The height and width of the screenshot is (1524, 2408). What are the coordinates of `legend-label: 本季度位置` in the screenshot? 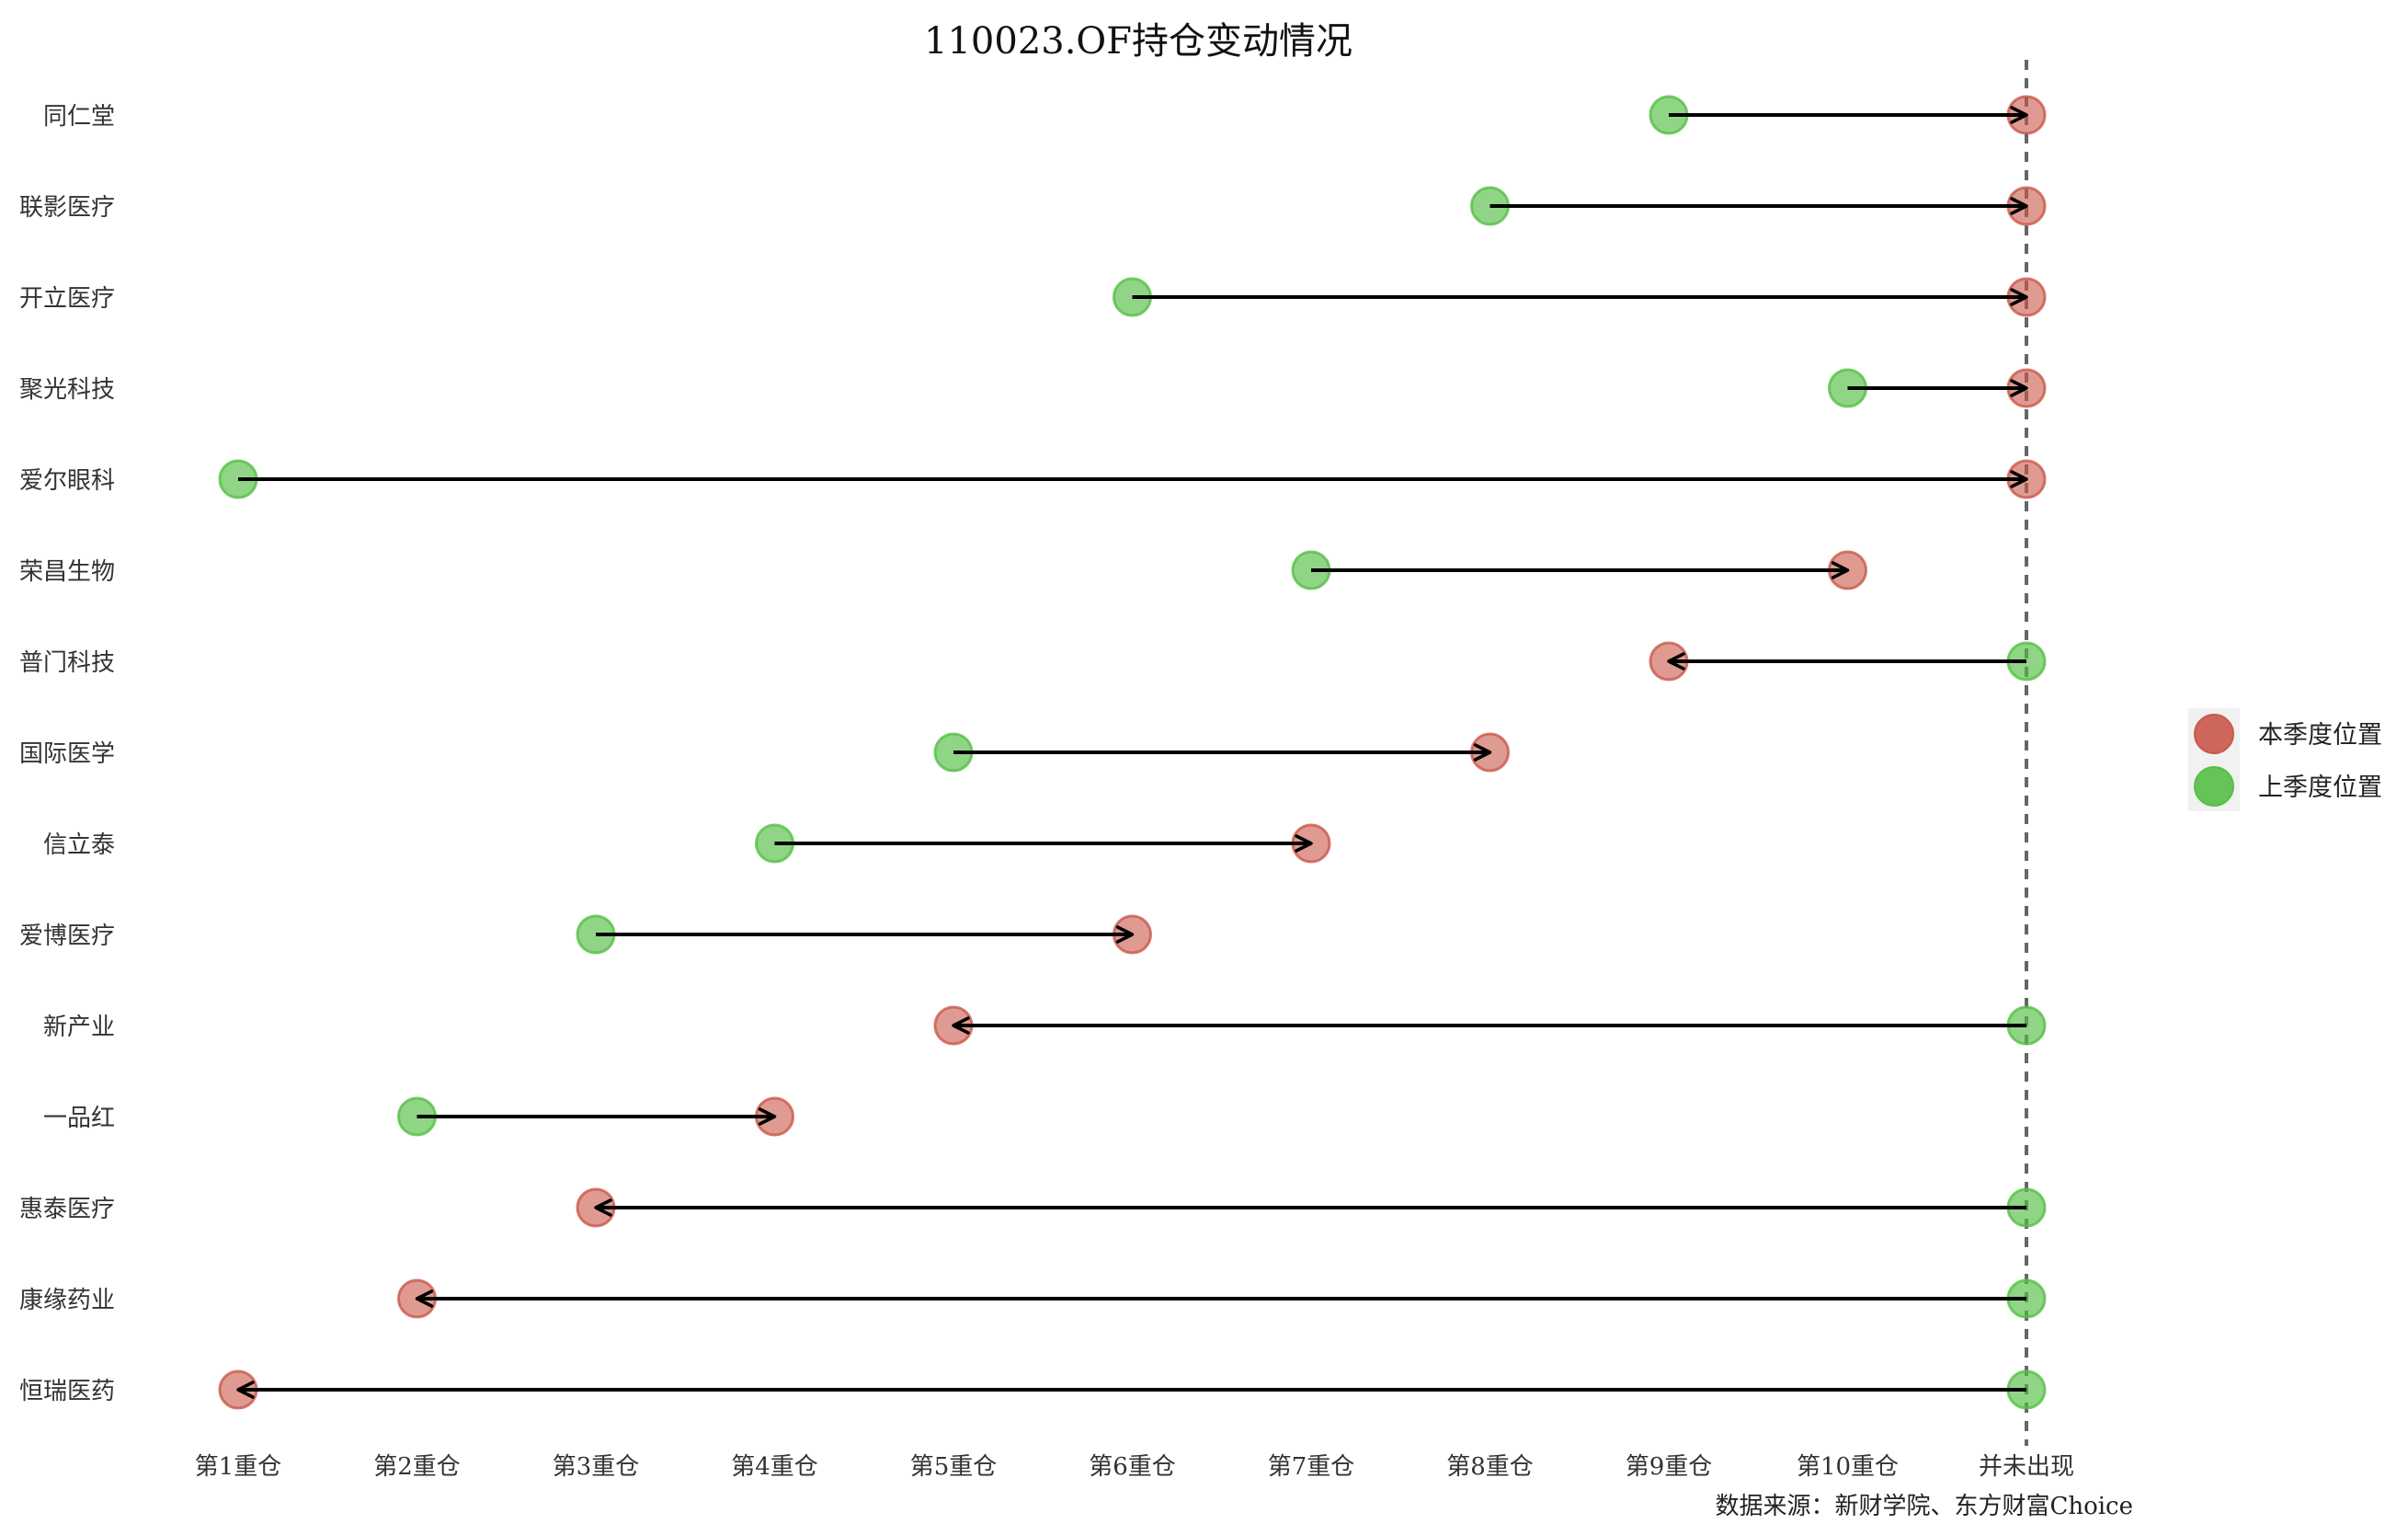 It's located at (2320, 735).